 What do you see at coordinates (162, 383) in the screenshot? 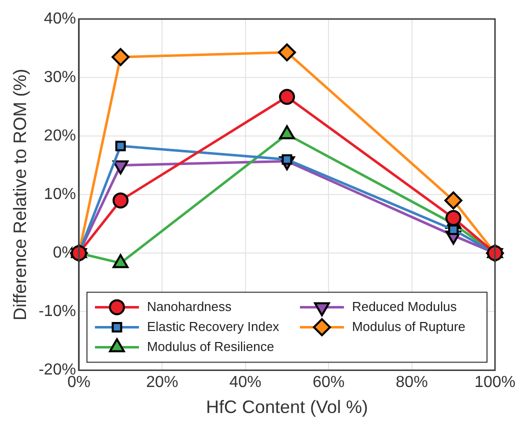
I see `x-tick-label: 20%` at bounding box center [162, 383].